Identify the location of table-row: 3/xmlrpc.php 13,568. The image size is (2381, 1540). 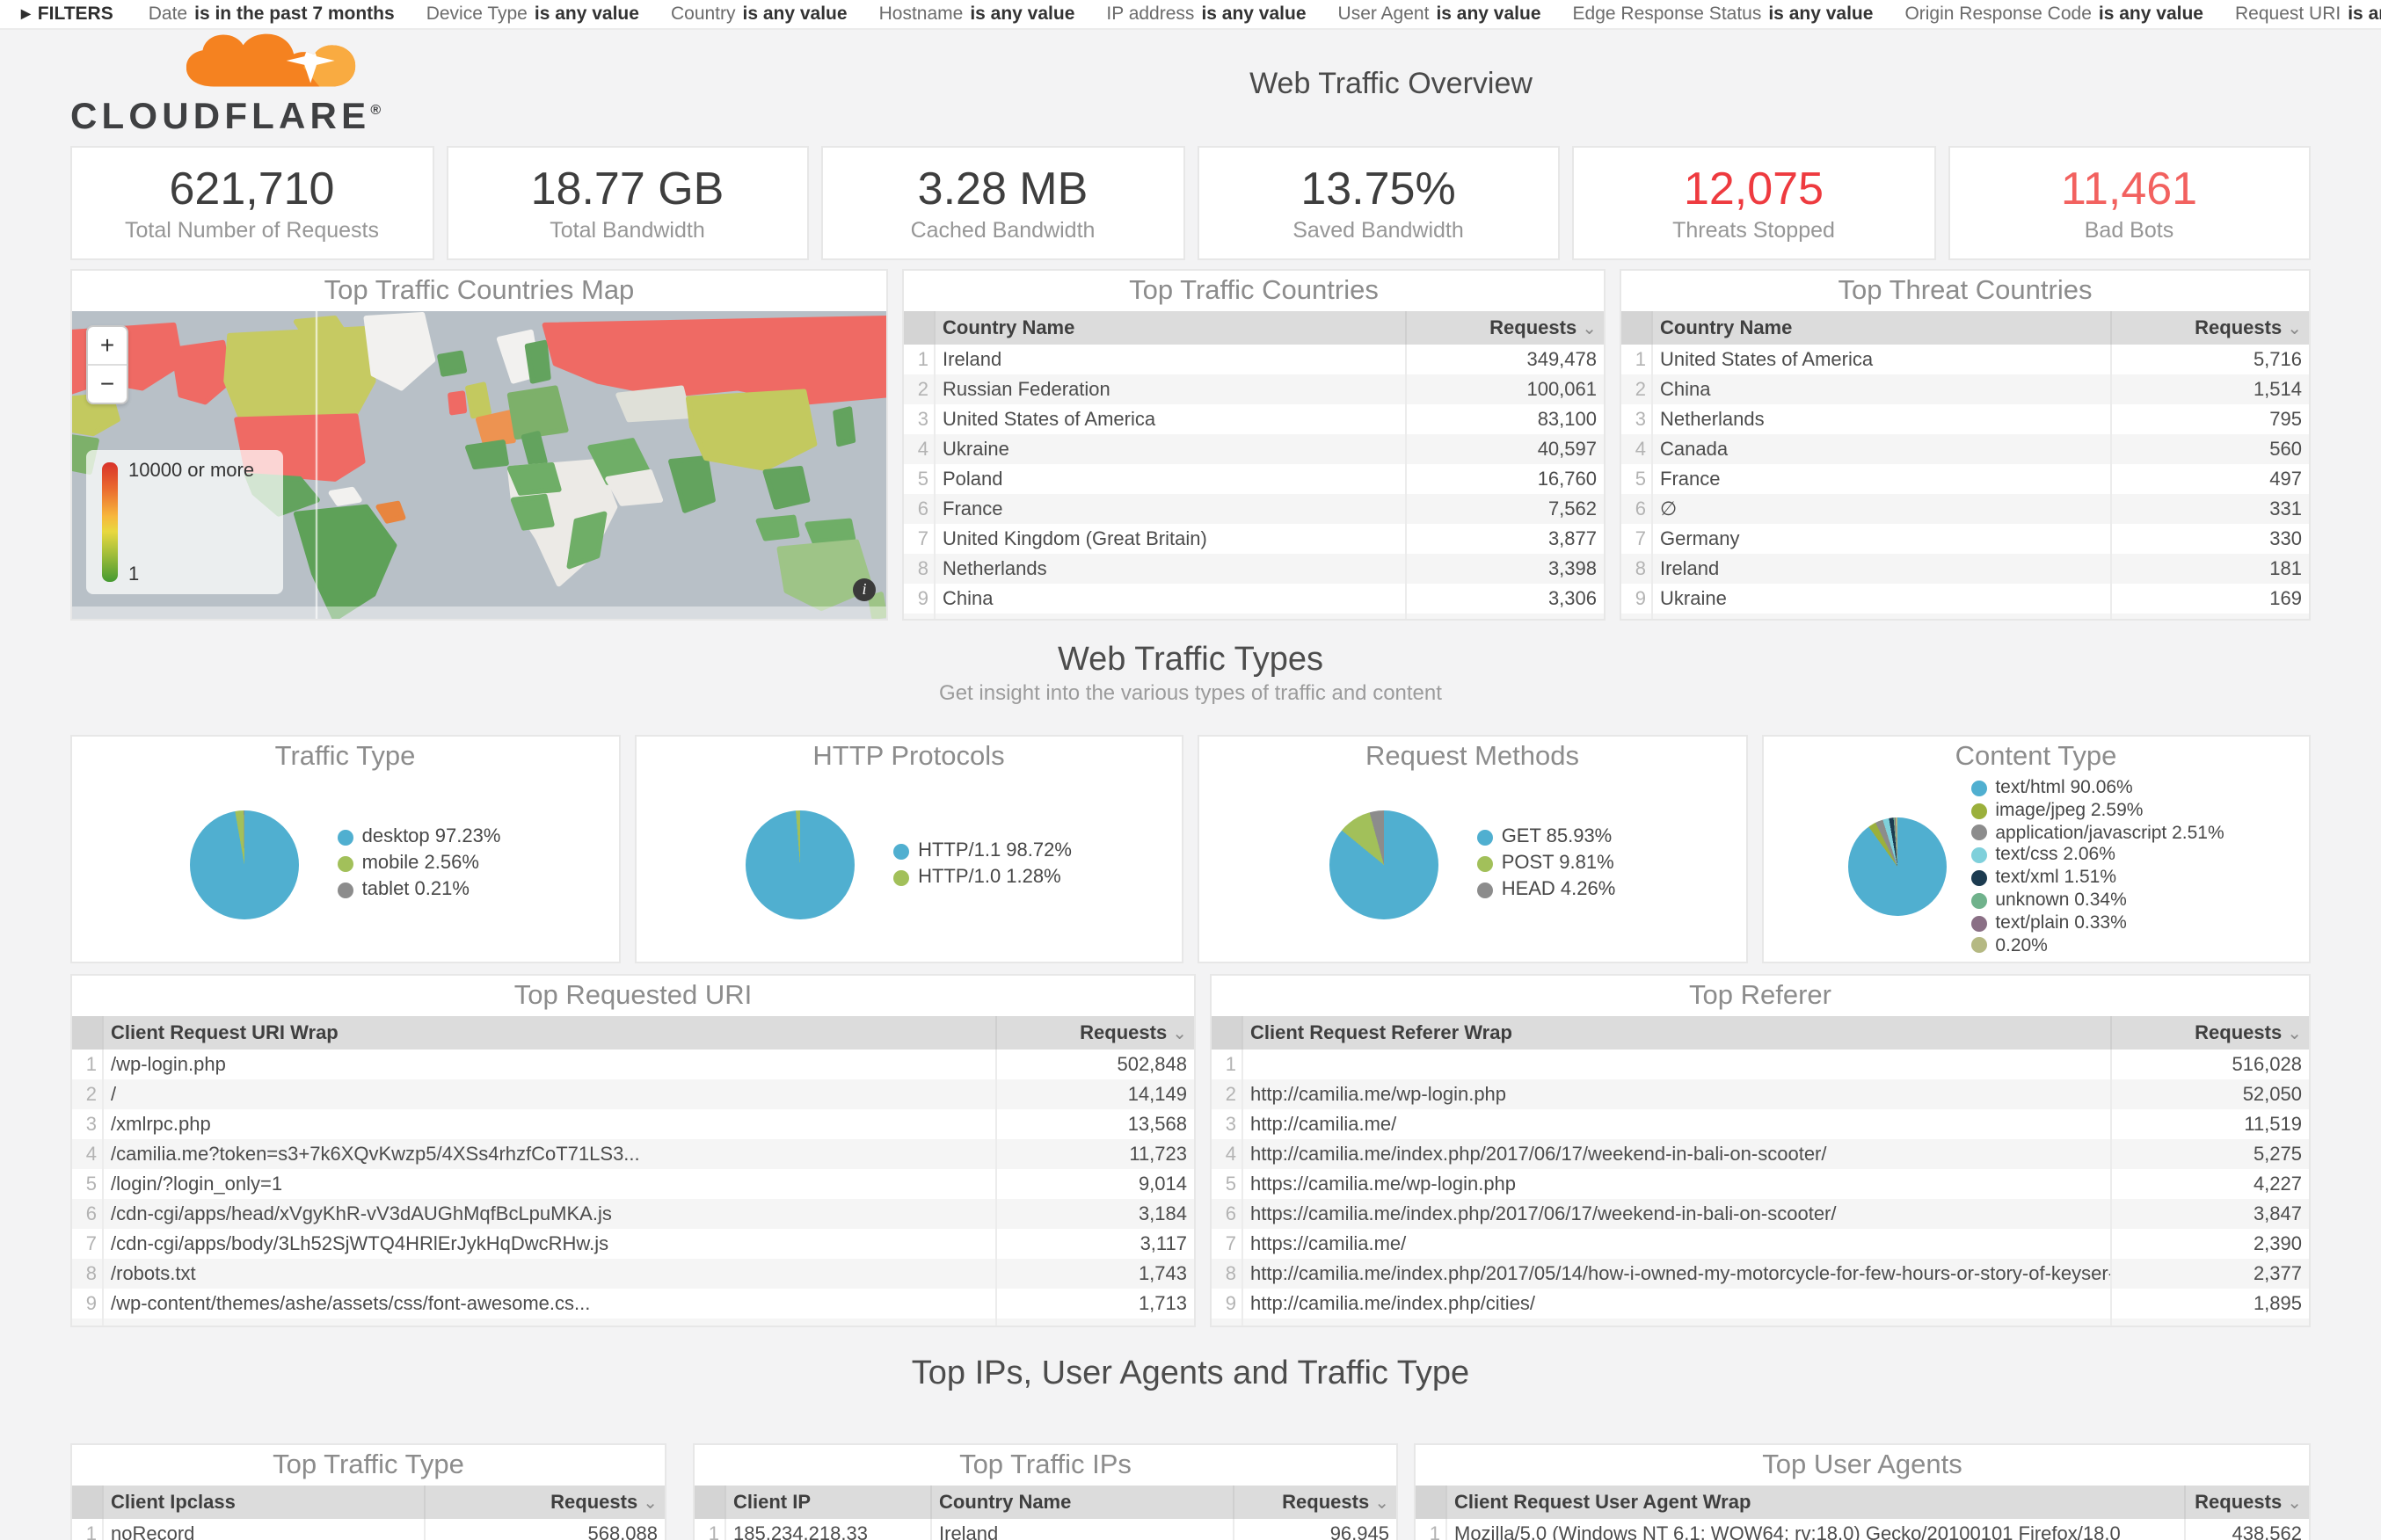
(633, 1124).